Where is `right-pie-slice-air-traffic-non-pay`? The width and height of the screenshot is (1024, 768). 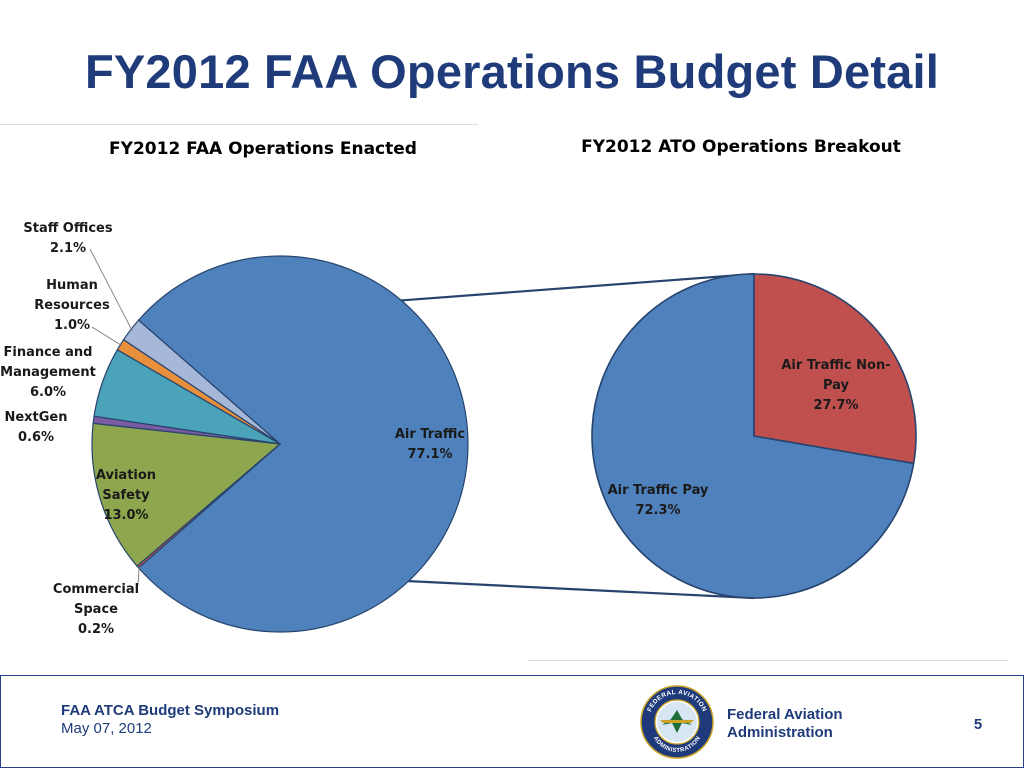 right-pie-slice-air-traffic-non-pay is located at coordinates (835, 369).